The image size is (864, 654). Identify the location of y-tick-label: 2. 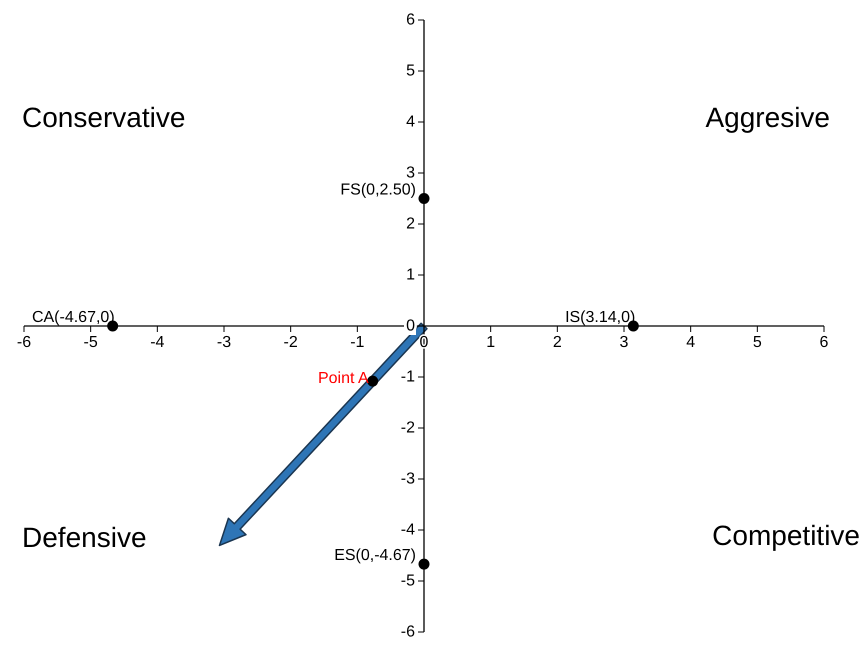
(411, 224).